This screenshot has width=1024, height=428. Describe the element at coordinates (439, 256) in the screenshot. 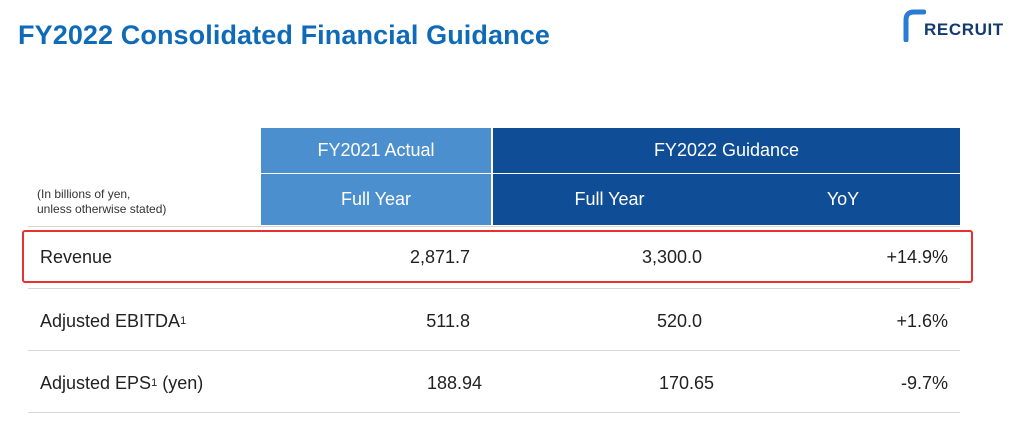

I see `row-fy2021-value: 2,871.7` at that location.